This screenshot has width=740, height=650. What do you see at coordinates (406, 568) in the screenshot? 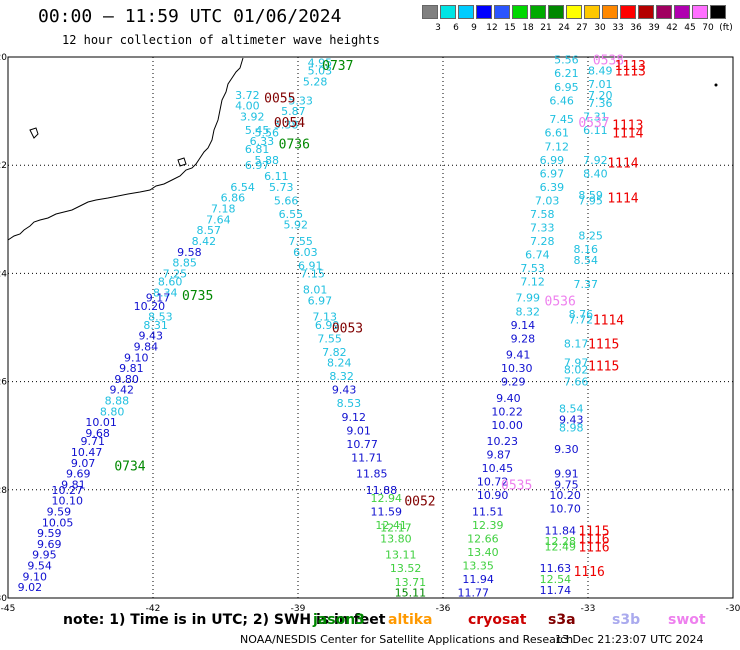
I see `wave-height-label: 13.52` at bounding box center [406, 568].